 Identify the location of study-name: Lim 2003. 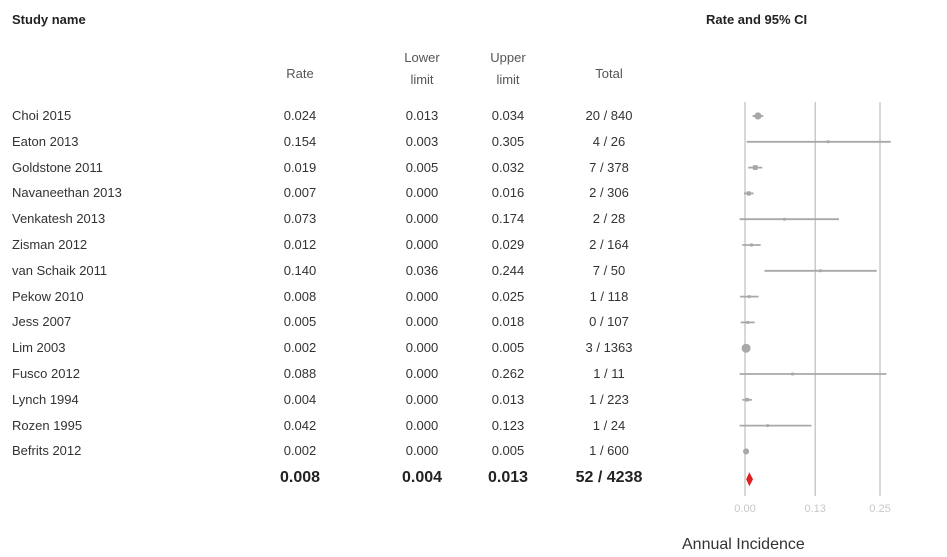
(39, 348).